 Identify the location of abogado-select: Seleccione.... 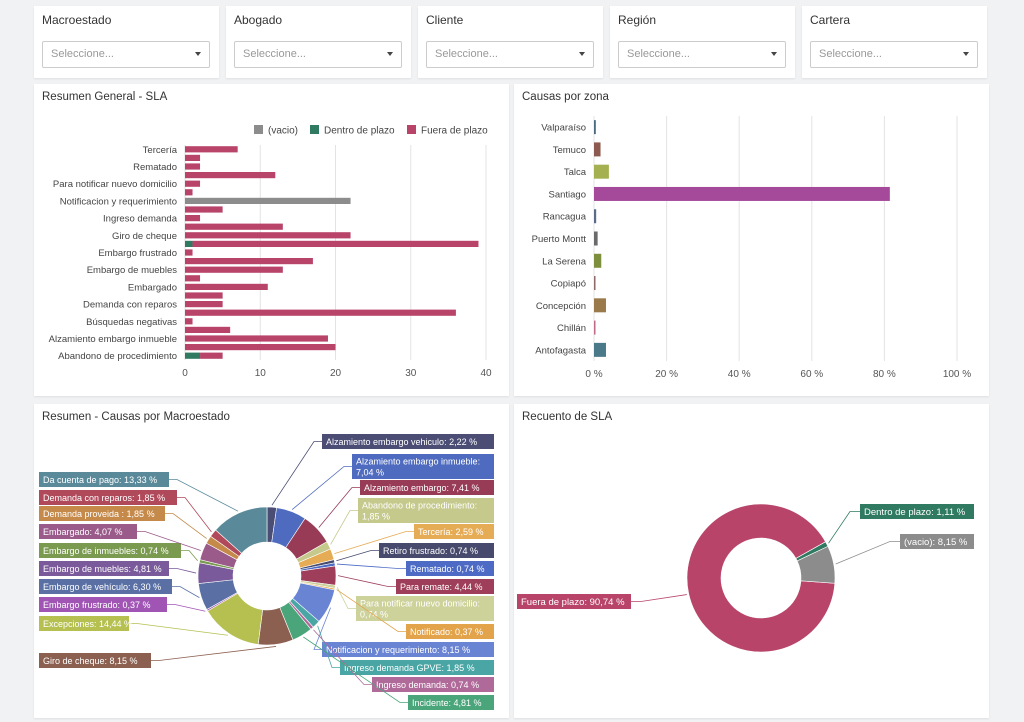
(318, 54).